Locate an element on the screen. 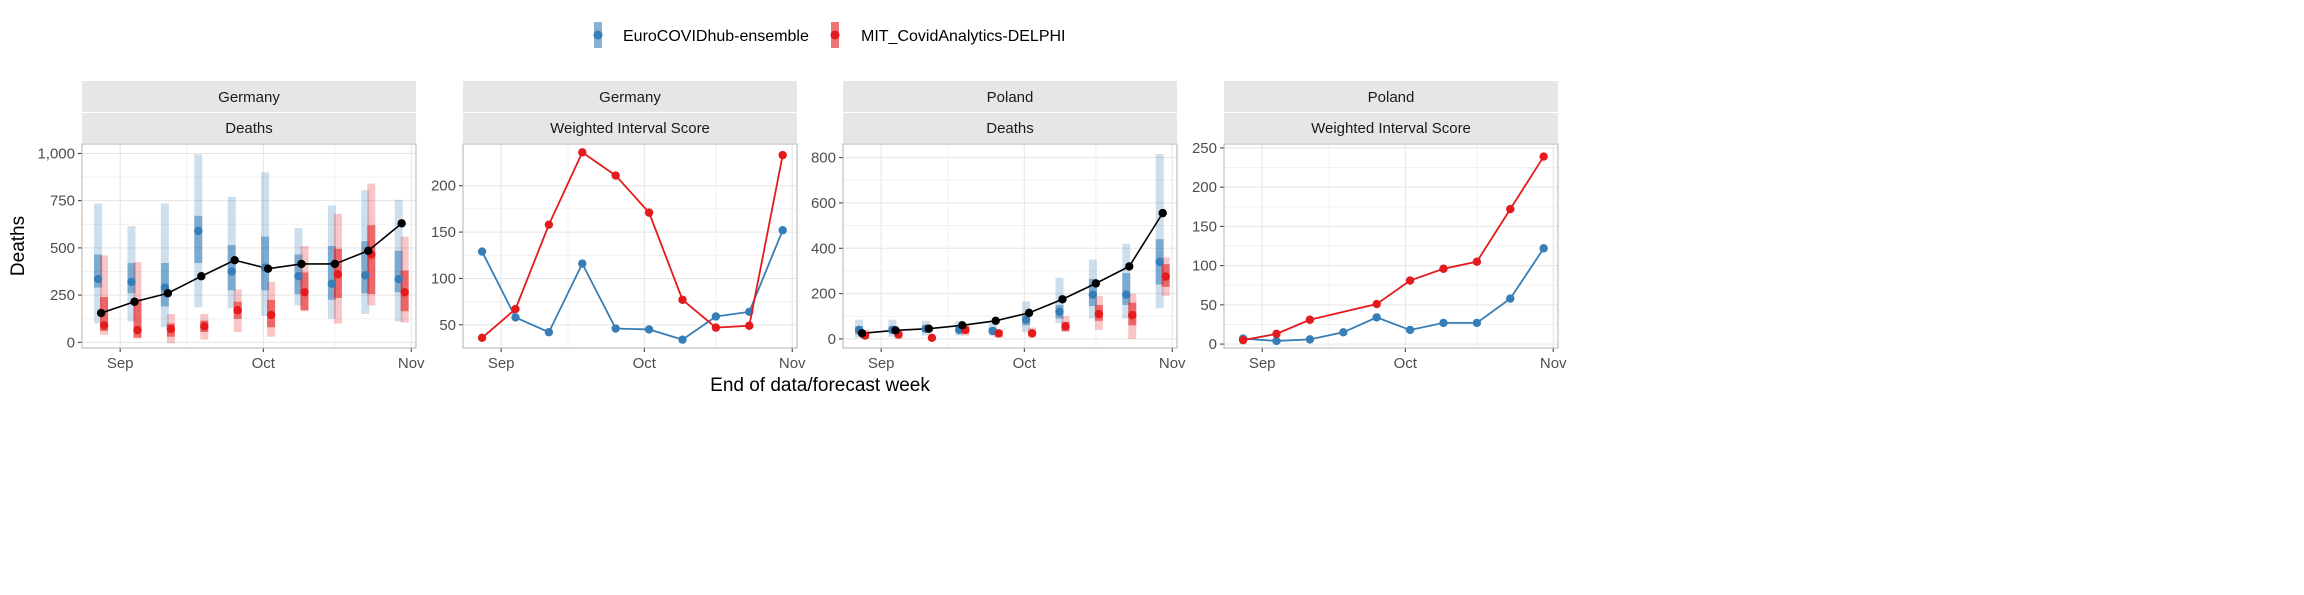 The image size is (2304, 595). score-line-delphi is located at coordinates (632, 244).